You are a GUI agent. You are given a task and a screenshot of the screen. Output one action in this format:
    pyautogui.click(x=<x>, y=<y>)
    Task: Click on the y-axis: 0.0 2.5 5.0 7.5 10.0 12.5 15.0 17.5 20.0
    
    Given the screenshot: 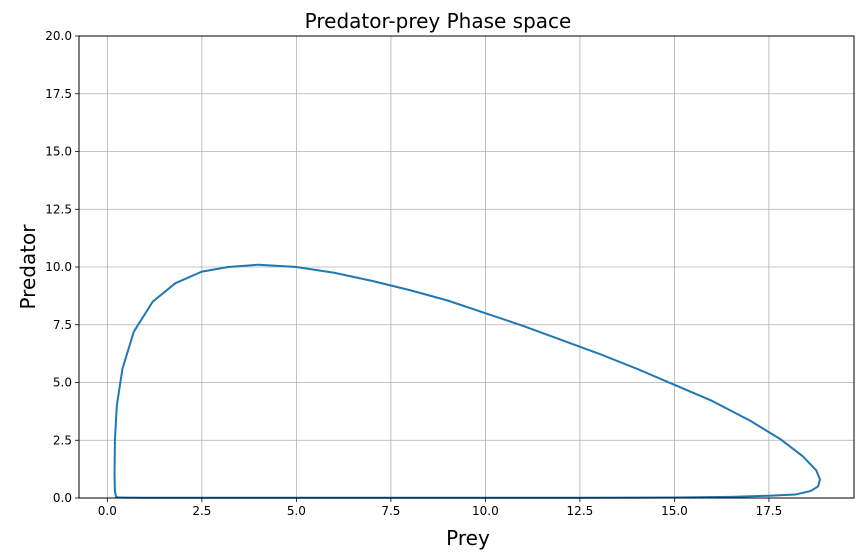 What is the action you would take?
    pyautogui.click(x=62, y=267)
    